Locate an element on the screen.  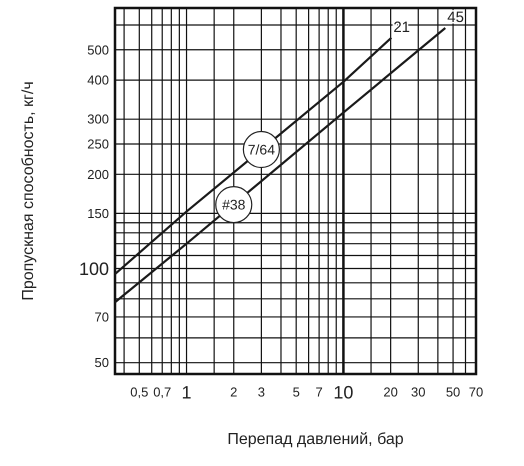
y-tick-label: 200 is located at coordinates (98, 174).